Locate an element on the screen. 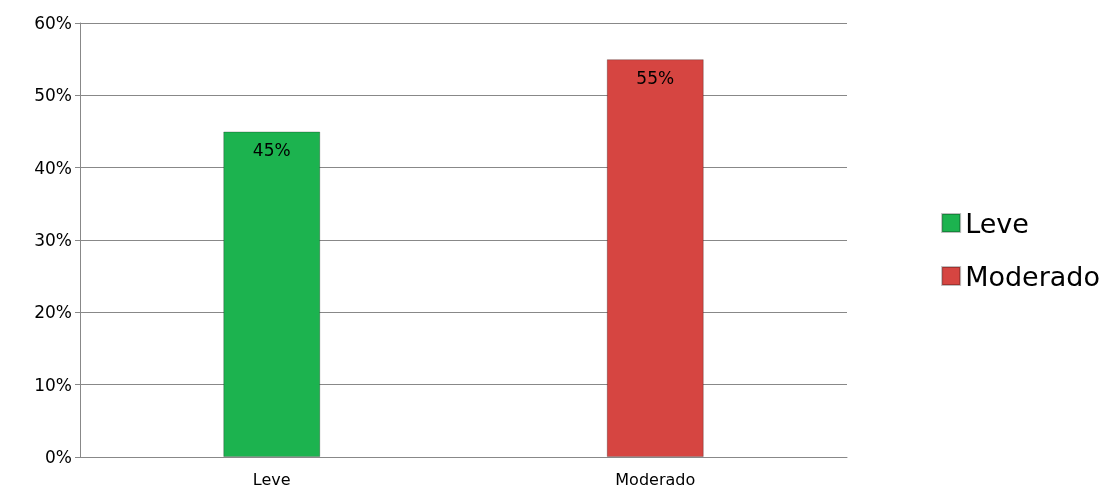 The width and height of the screenshot is (1115, 499). data-label: 55% is located at coordinates (655, 77).